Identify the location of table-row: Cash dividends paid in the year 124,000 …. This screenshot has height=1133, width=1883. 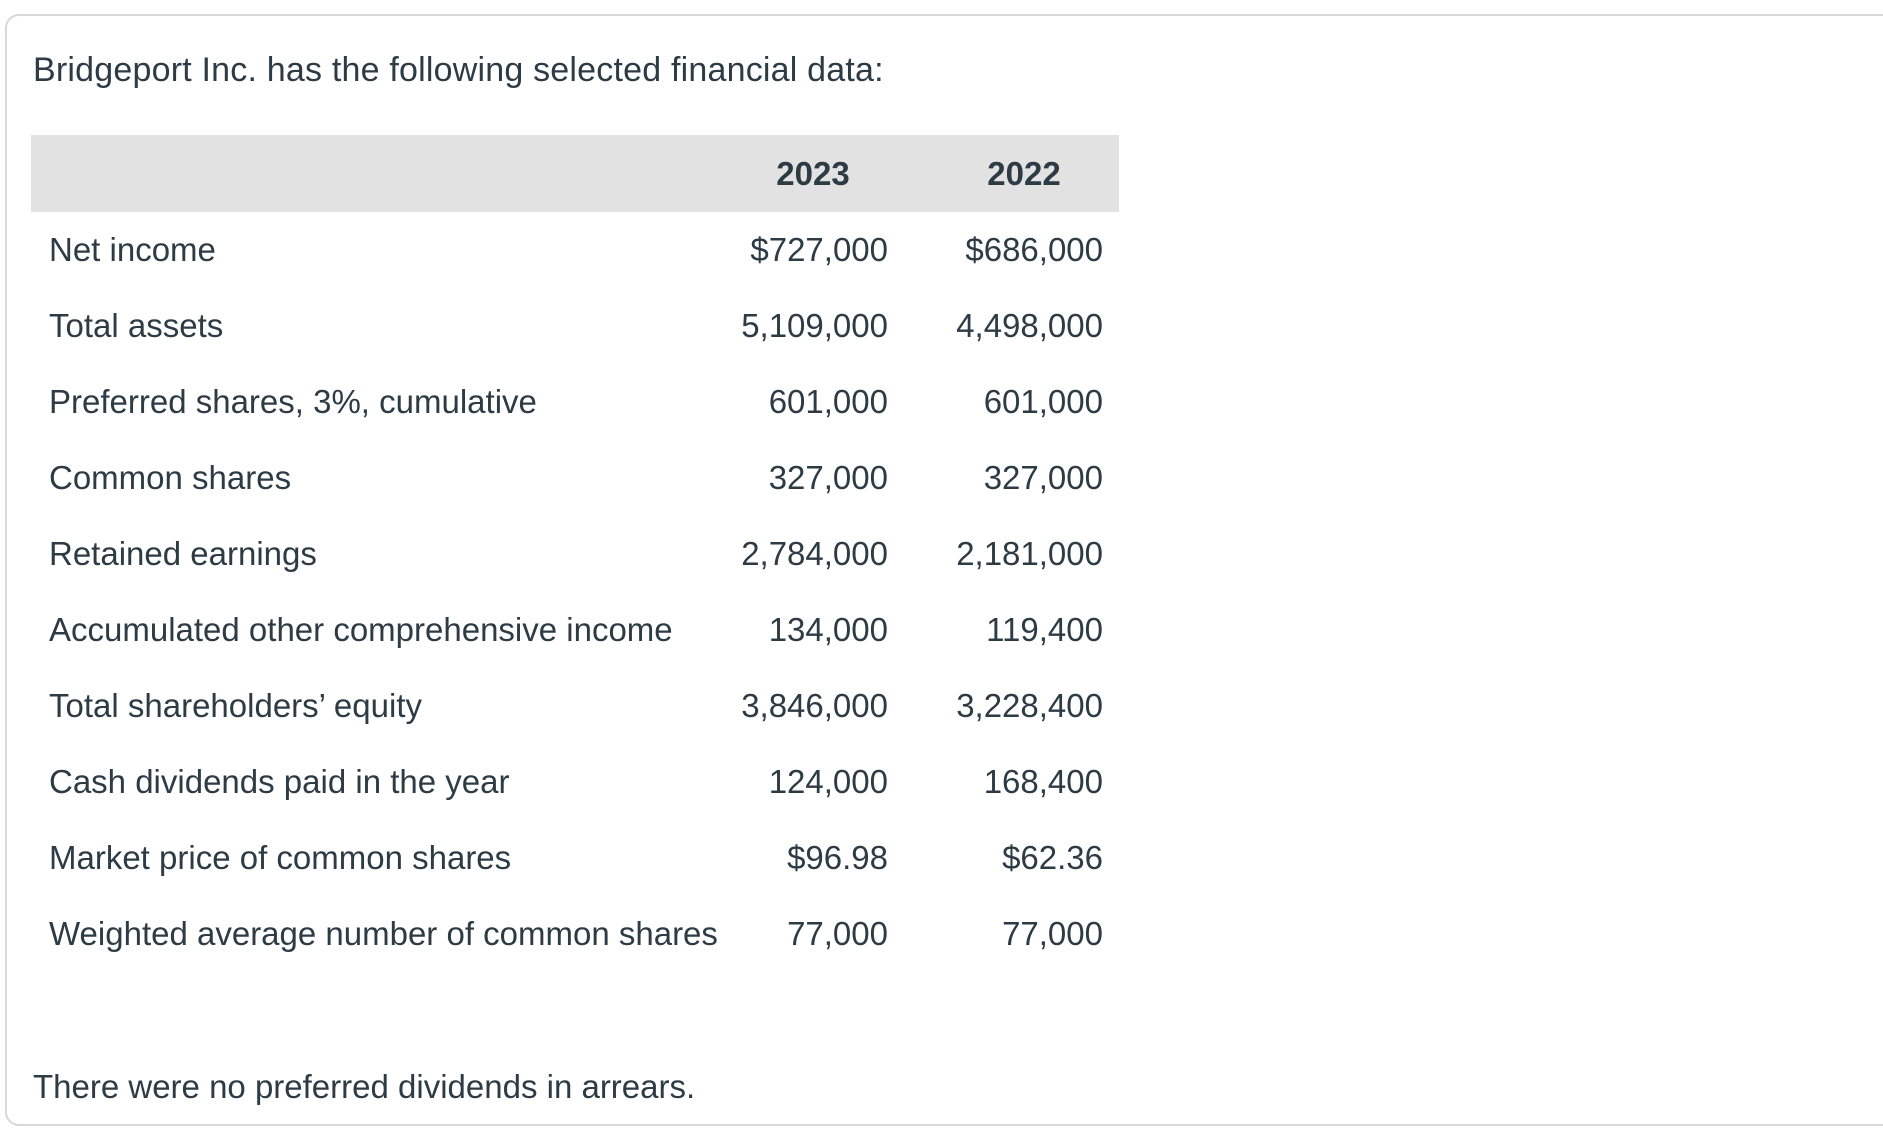
(575, 782).